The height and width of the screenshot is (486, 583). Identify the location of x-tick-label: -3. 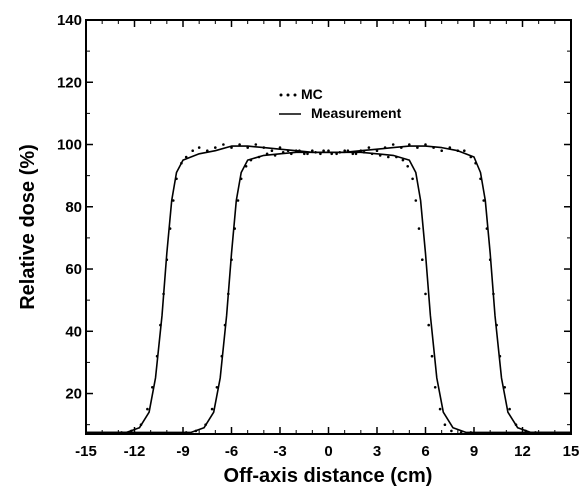
(279, 451).